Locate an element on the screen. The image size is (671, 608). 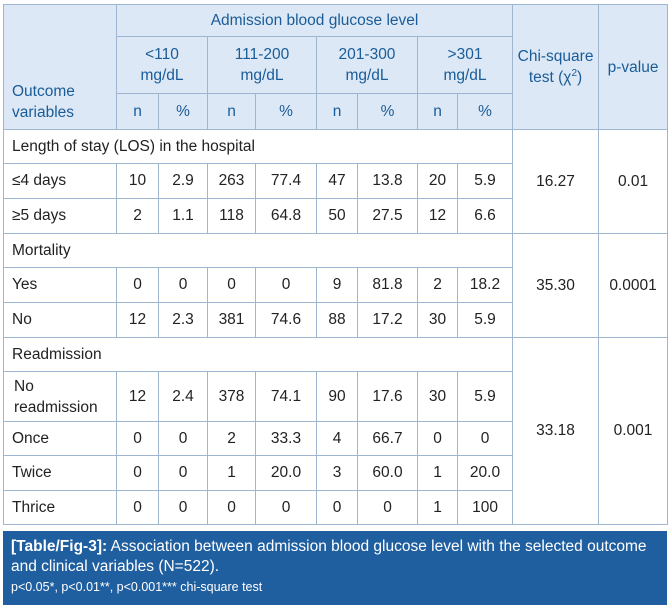
cell: 6.6 is located at coordinates (485, 216).